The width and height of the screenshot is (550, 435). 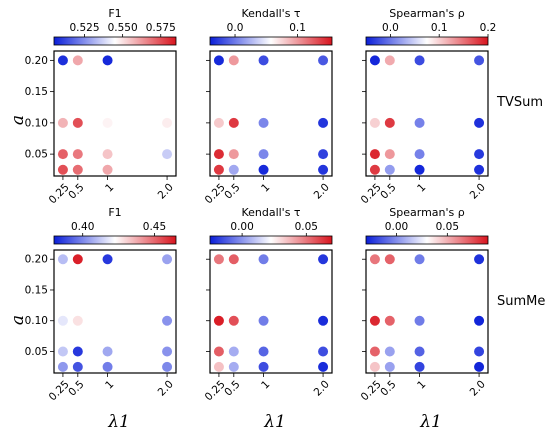 I want to click on chart-5-summe-spearman-s-colorbar-tick-label: 0.05, so click(x=447, y=227).